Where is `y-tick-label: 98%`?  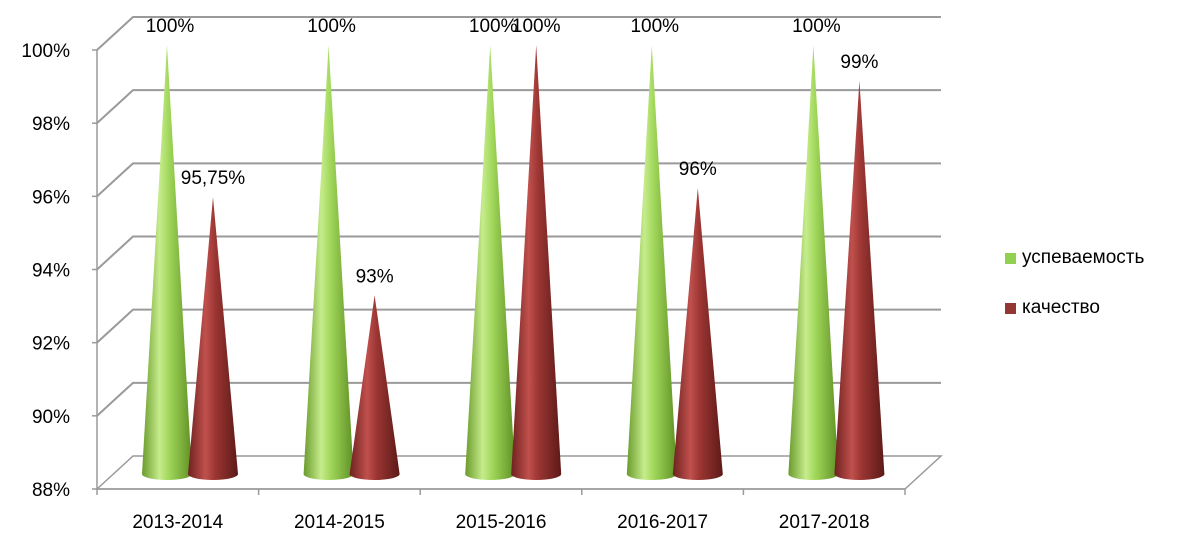 y-tick-label: 98% is located at coordinates (51, 124).